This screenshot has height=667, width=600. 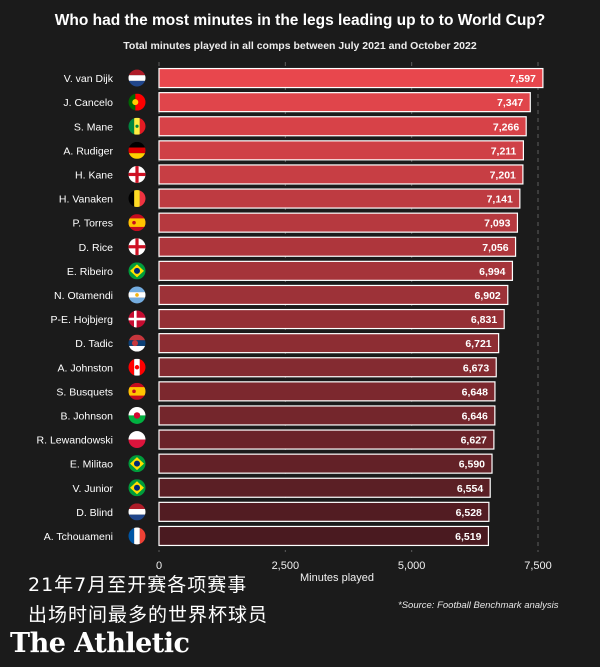 I want to click on bar-value-label: 6,673, so click(x=476, y=368).